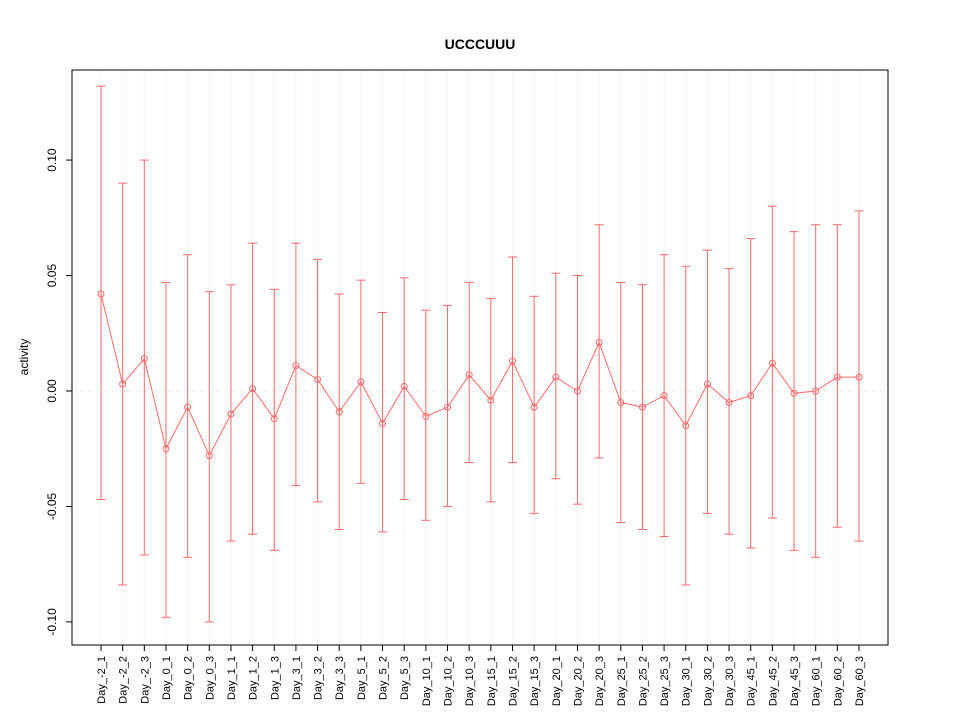  I want to click on x-tick-label: Day_60_2, so click(838, 681).